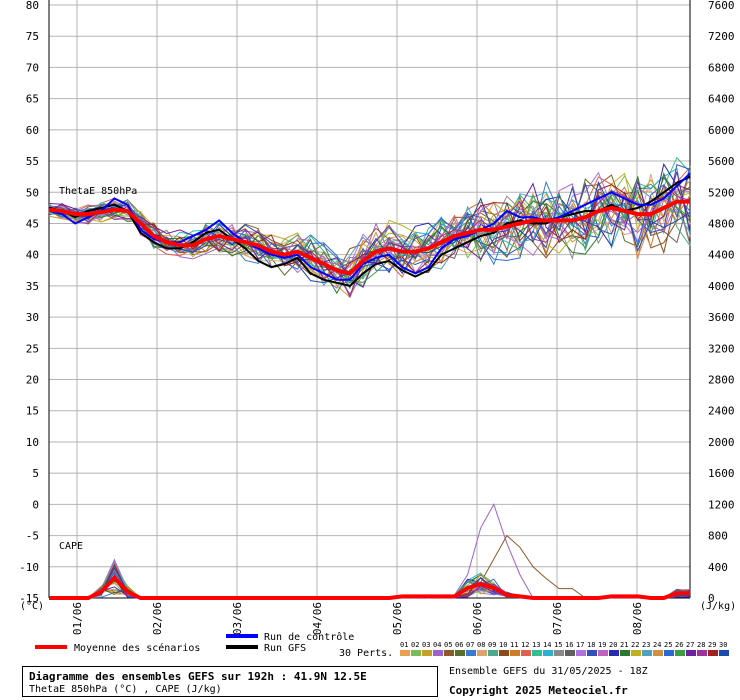 This screenshot has width=740, height=700. Describe the element at coordinates (366, 653) in the screenshot. I see `legend-perts-label: 30 Perts.` at that location.